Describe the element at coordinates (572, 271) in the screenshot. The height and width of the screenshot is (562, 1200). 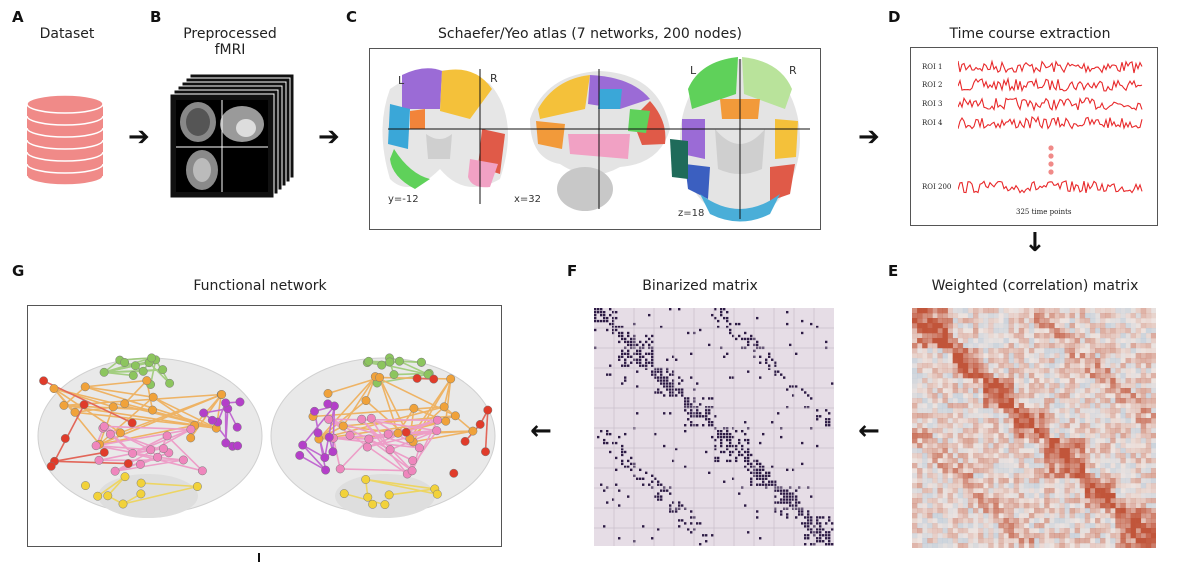
I see `panel-f-letter: F` at that location.